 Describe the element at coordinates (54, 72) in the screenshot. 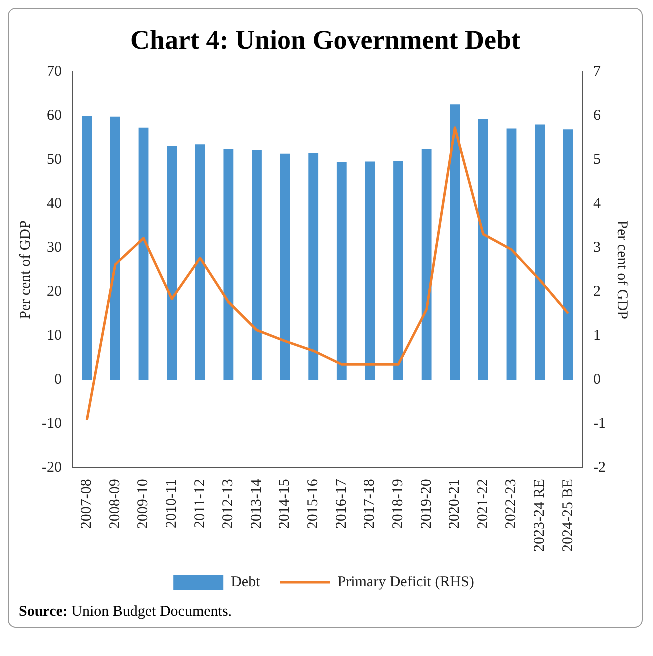

I see `y-tick-label: 70` at that location.